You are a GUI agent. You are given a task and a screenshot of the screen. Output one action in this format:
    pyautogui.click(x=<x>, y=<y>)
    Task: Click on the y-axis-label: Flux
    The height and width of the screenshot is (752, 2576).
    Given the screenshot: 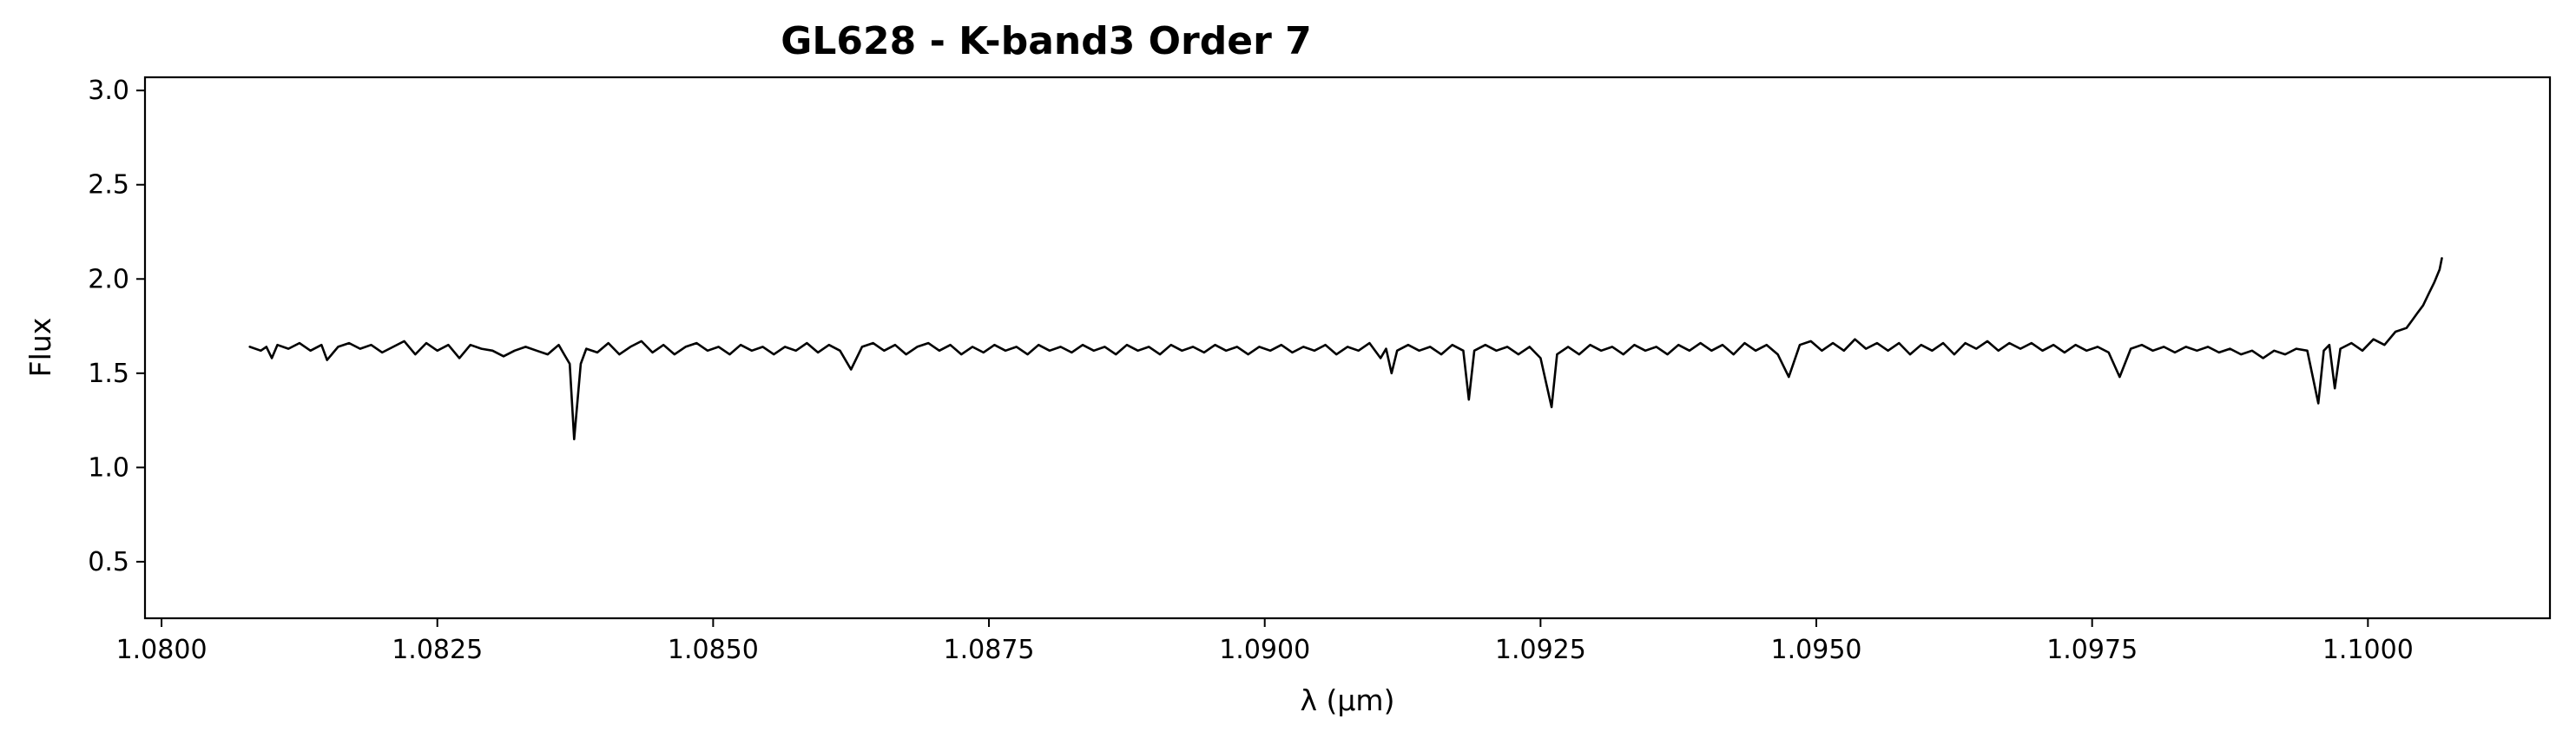 What is the action you would take?
    pyautogui.click(x=40, y=348)
    